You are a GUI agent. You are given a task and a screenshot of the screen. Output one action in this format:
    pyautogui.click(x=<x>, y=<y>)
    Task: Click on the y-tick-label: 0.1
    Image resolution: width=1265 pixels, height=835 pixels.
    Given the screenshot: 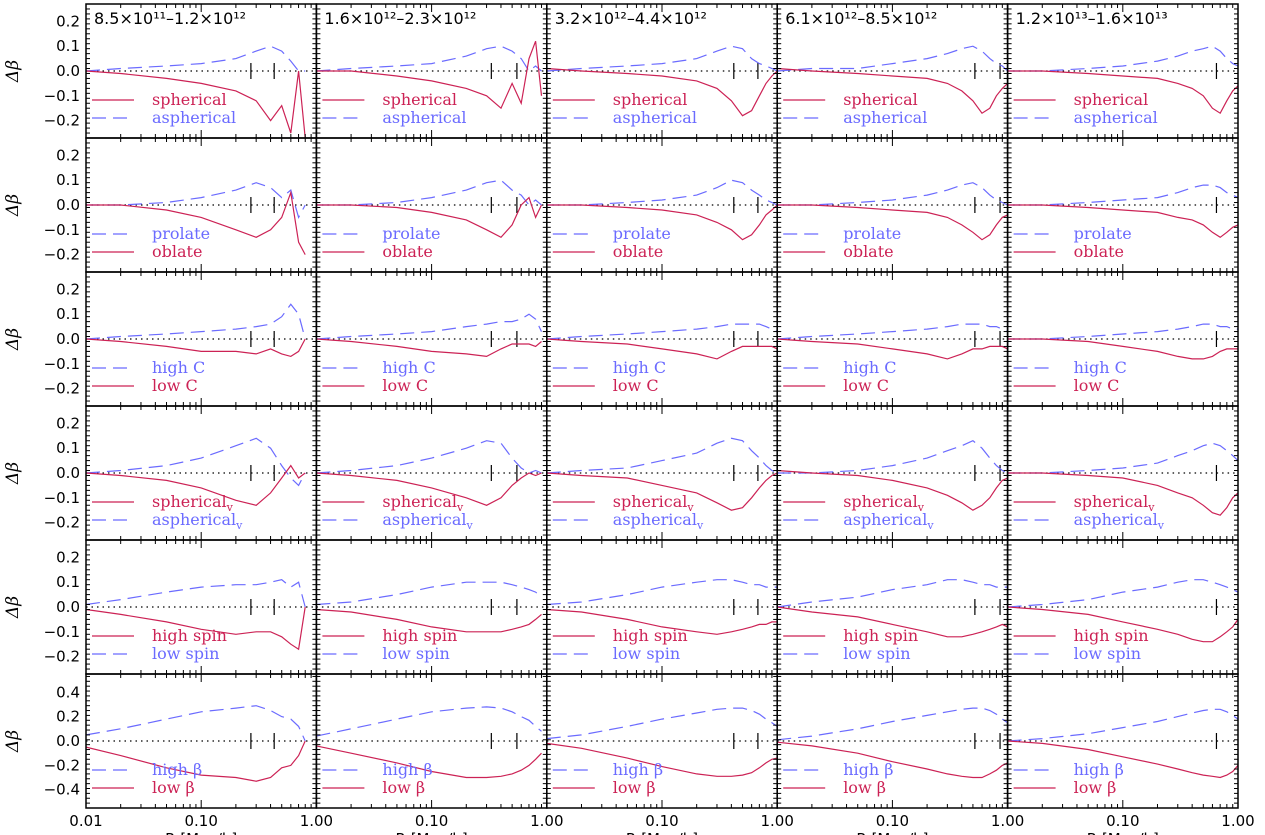 What is the action you would take?
    pyautogui.click(x=68, y=314)
    